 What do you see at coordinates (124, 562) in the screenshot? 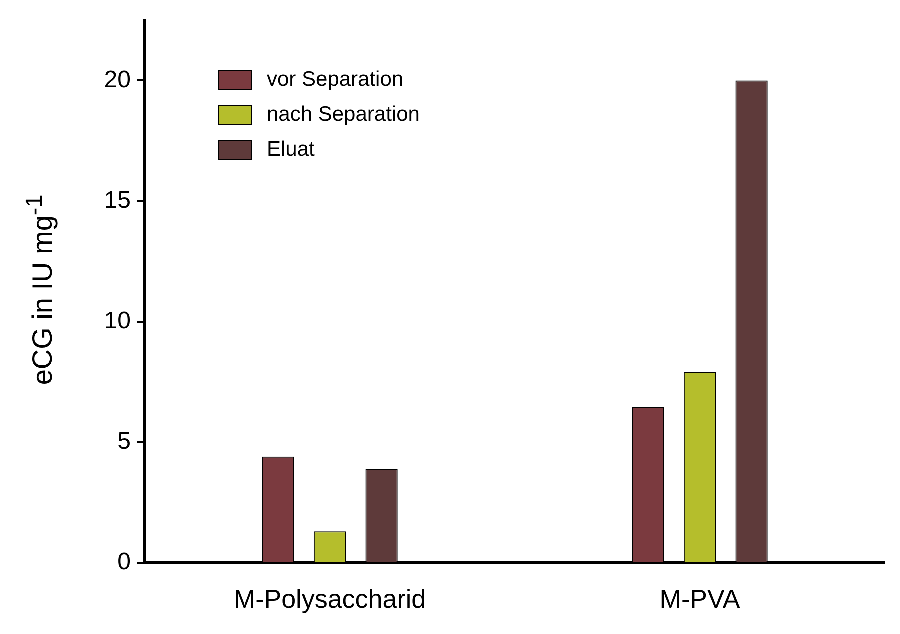
I see `y-tick-label: 0` at bounding box center [124, 562].